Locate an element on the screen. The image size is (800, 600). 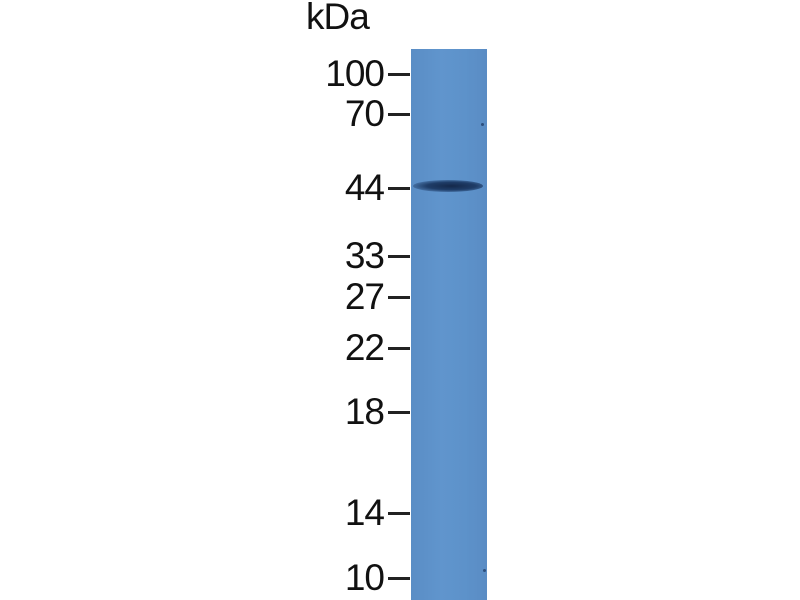
marker-14: 14 is located at coordinates (345, 513).